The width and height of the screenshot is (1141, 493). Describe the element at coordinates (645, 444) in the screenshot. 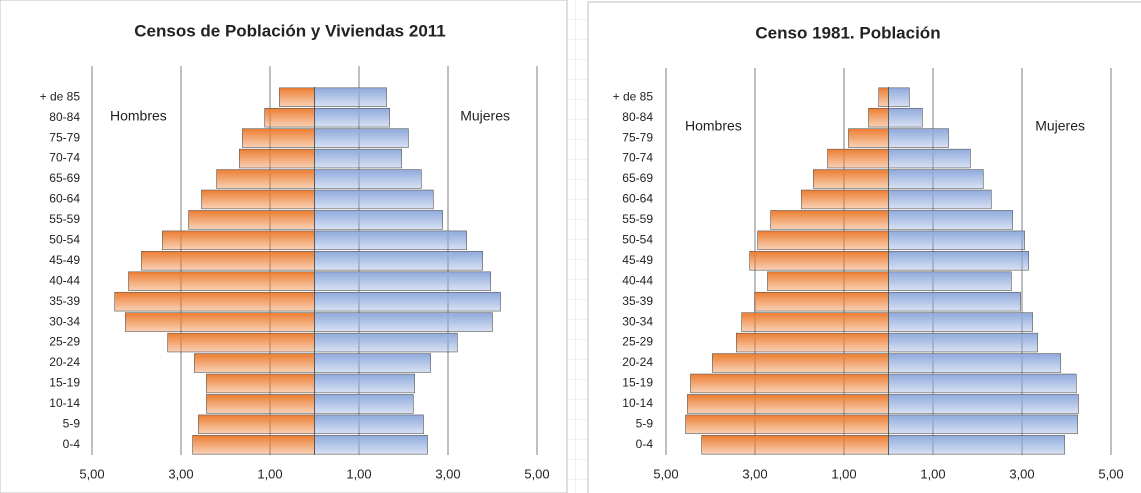

I see `y-tick-label: 0-4` at that location.